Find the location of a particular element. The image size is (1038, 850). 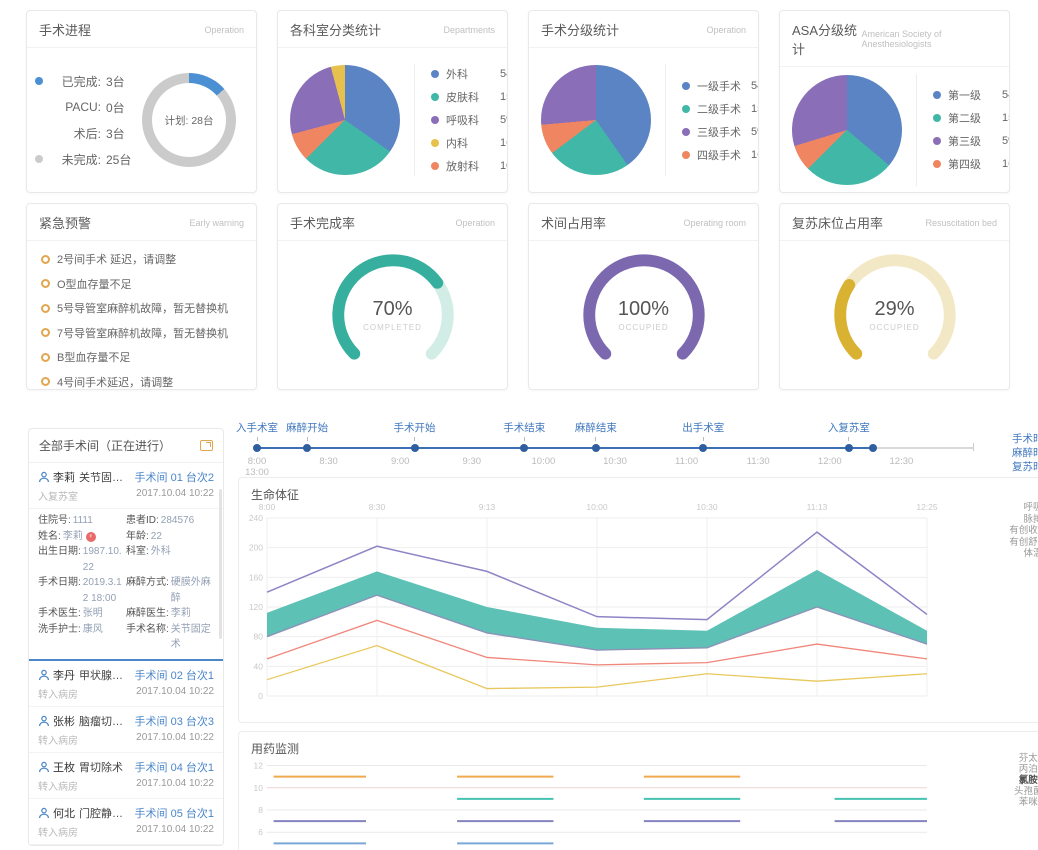

room-link: 手术间 03 台次3 is located at coordinates (174, 721).